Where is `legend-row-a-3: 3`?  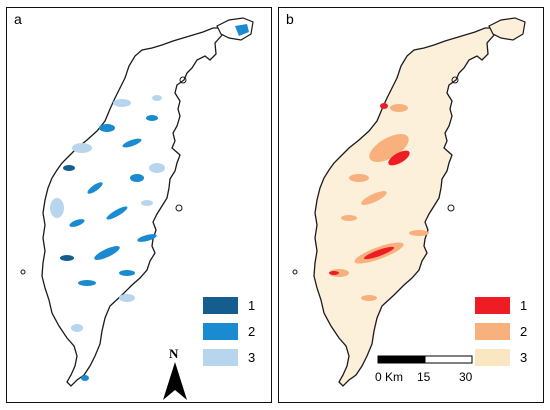 legend-row-a-3: 3 is located at coordinates (229, 360).